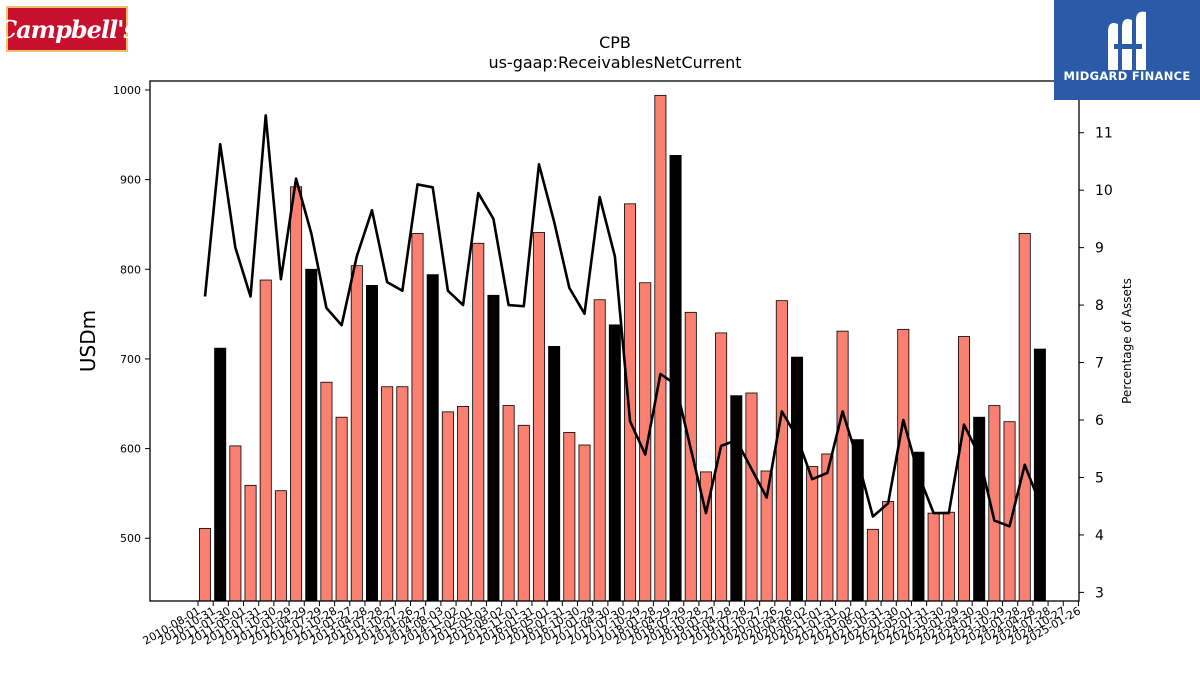  What do you see at coordinates (88, 341) in the screenshot?
I see `y-axis-label: USDm` at bounding box center [88, 341].